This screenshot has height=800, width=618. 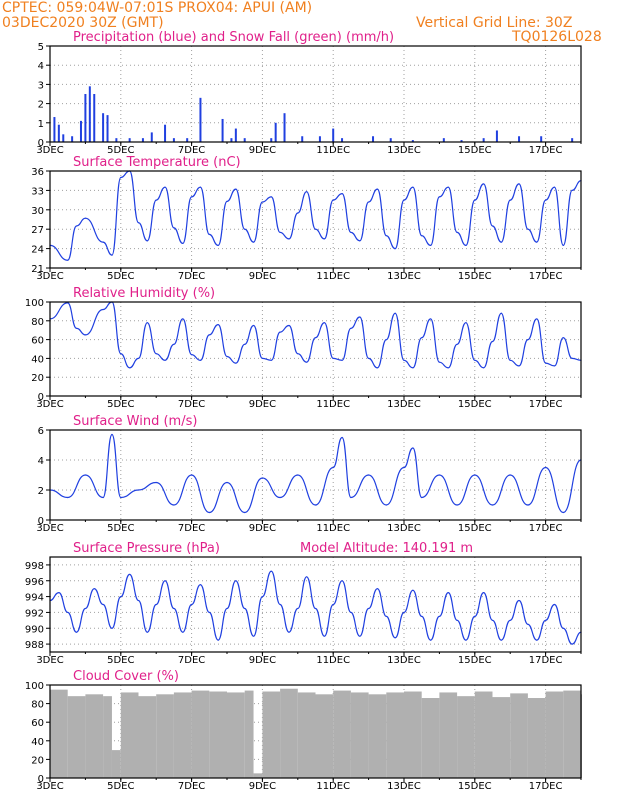 I want to click on y-tick-label: 988, so click(x=34, y=645).